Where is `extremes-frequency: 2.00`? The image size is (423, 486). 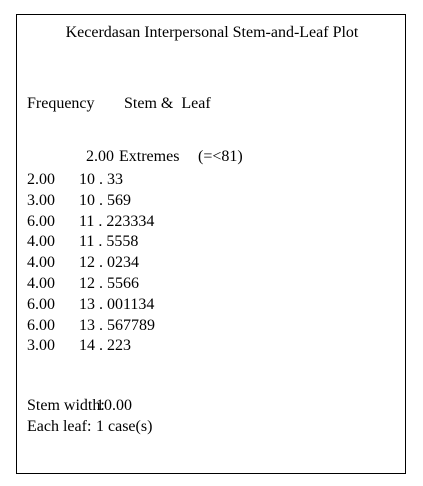
extremes-frequency: 2.00 is located at coordinates (100, 156).